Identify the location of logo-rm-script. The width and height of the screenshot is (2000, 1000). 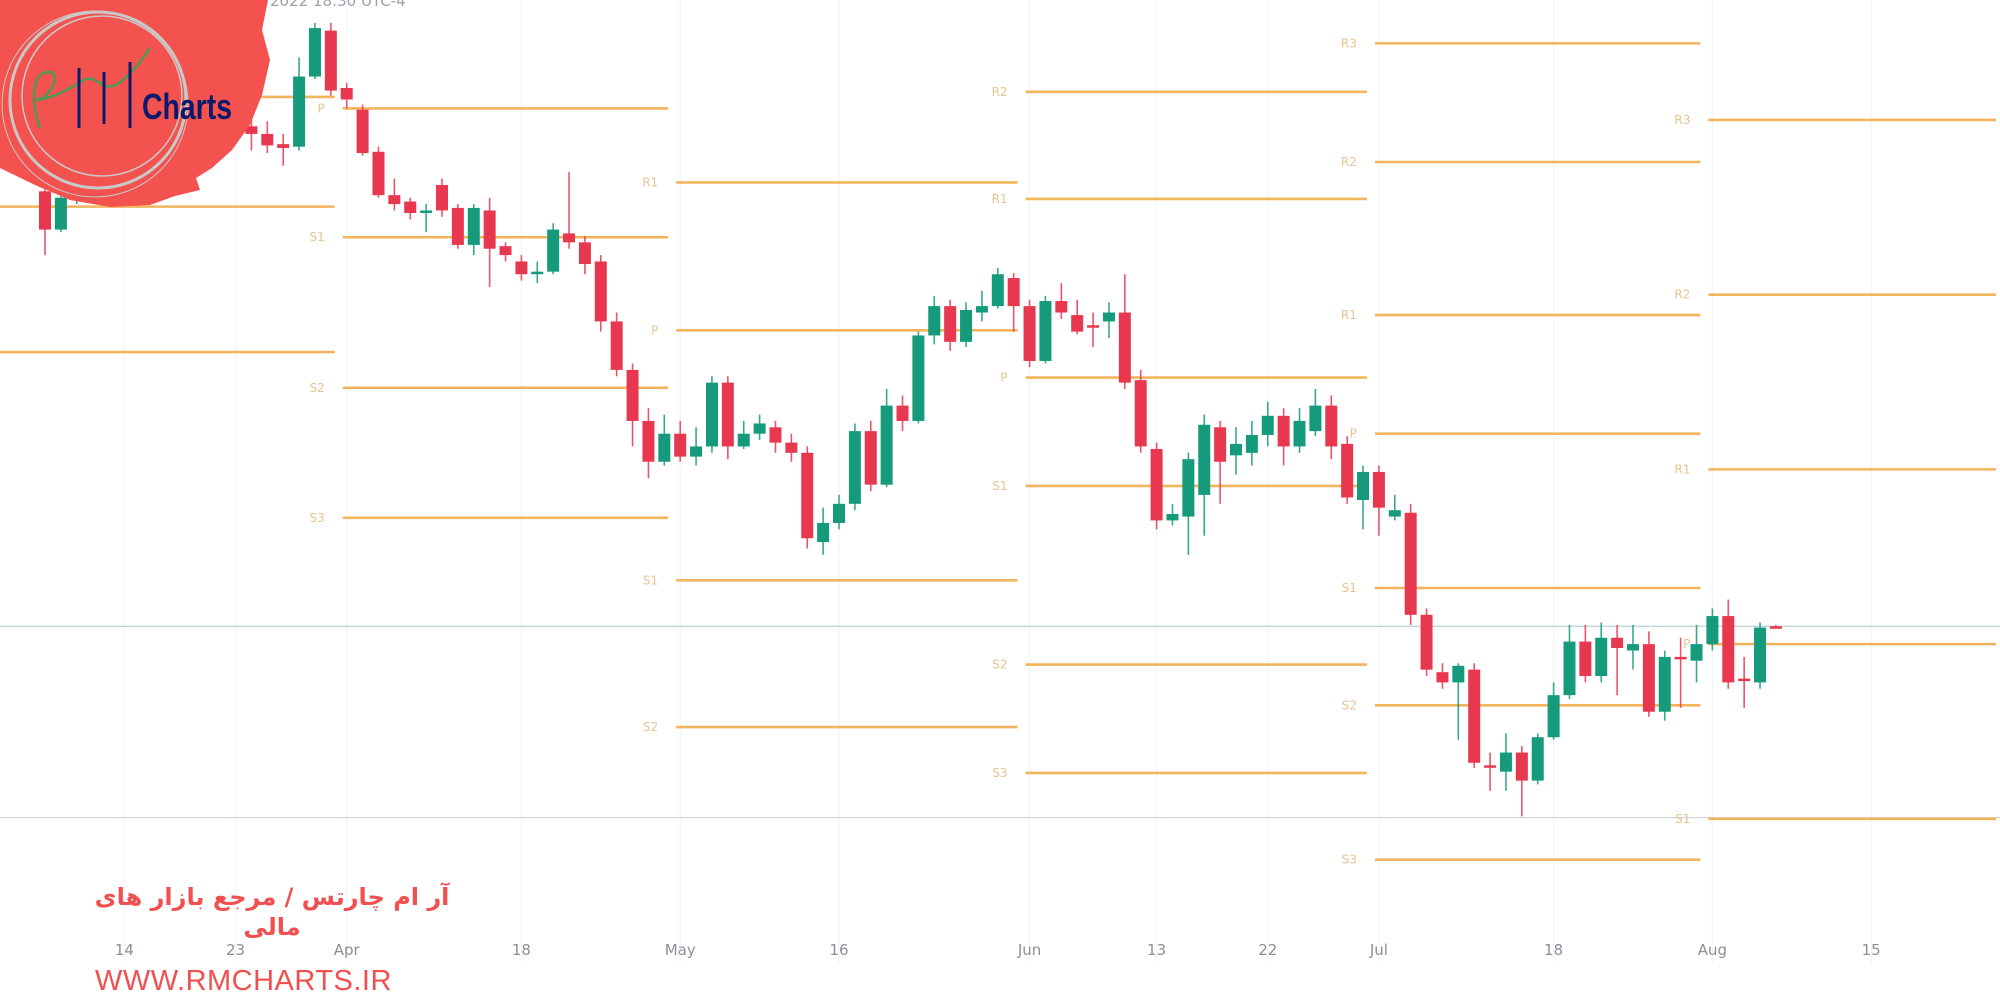
(92, 88).